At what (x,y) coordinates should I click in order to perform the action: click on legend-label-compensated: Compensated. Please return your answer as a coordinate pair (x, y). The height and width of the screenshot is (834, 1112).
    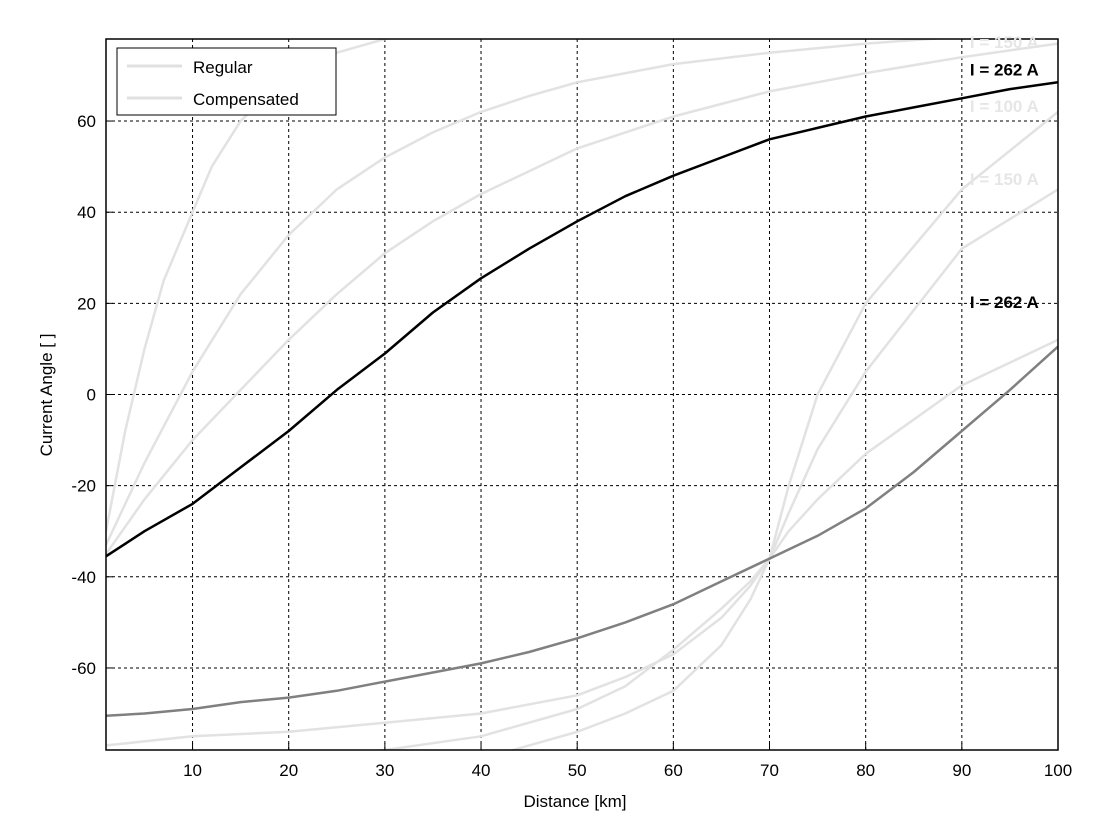
    Looking at the image, I should click on (246, 99).